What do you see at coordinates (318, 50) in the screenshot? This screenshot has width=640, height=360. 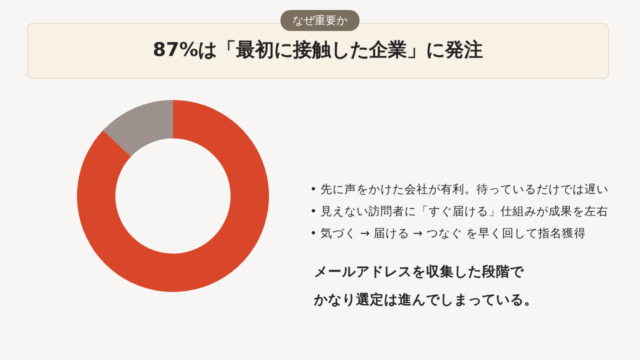 I see `text: 87%は「最初に接触した企業」に発注` at bounding box center [318, 50].